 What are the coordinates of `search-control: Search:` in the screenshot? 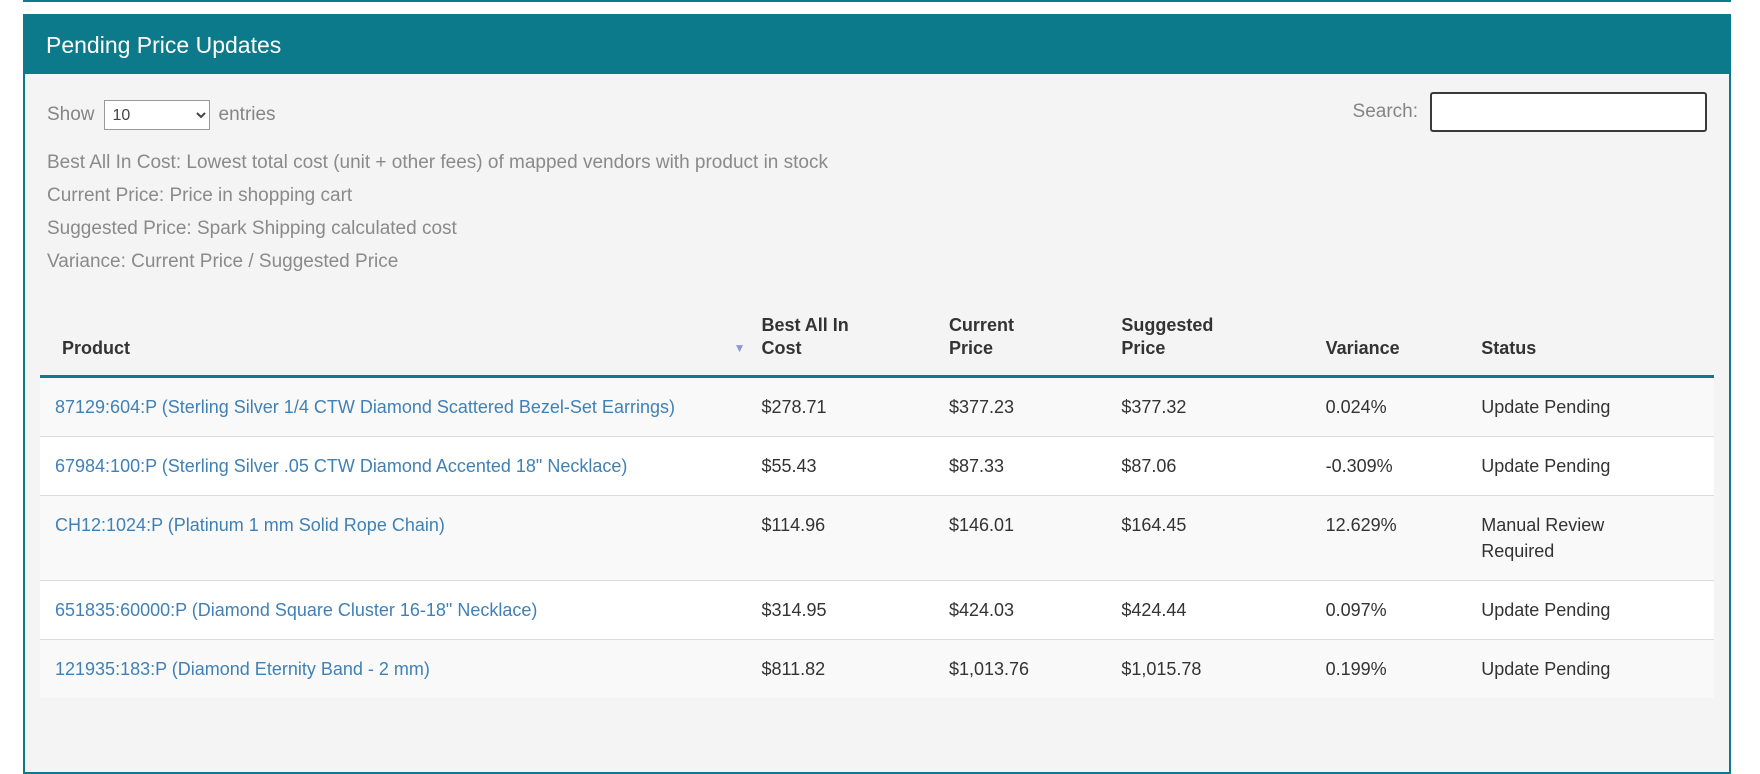 It's located at (1530, 112).